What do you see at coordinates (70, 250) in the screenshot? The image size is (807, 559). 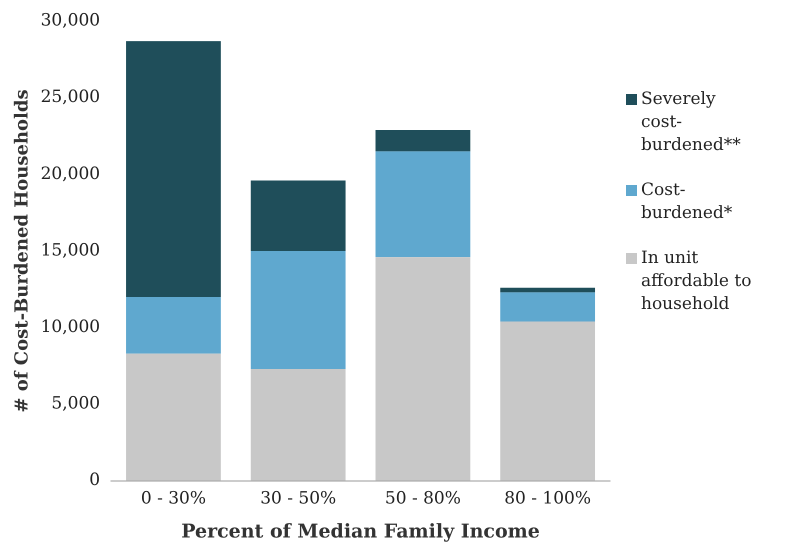 I see `y-tick-label: 15,000` at bounding box center [70, 250].